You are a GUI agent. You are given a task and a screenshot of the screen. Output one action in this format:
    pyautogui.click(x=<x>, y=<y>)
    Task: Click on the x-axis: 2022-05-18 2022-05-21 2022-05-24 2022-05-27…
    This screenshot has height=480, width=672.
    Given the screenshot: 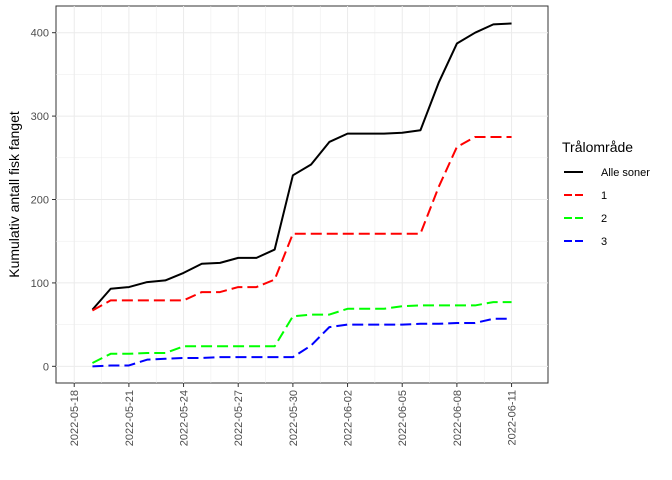 What is the action you would take?
    pyautogui.click(x=294, y=414)
    